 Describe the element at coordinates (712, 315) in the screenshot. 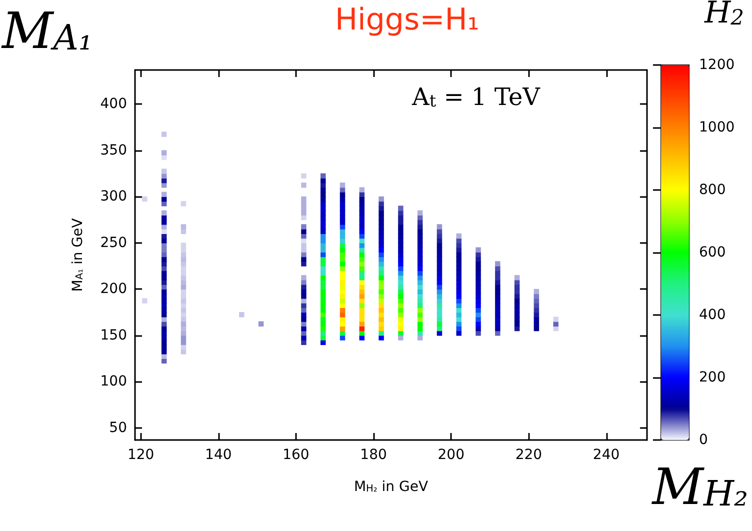

I see `color-bar-label: 400` at that location.